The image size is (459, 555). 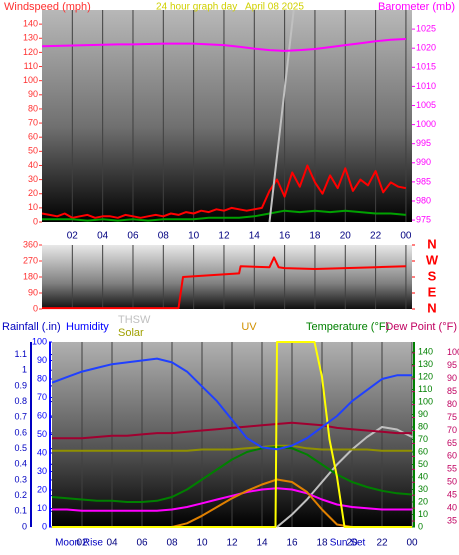 What do you see at coordinates (33, 193) in the screenshot?
I see `y-tick-label: 20` at bounding box center [33, 193].